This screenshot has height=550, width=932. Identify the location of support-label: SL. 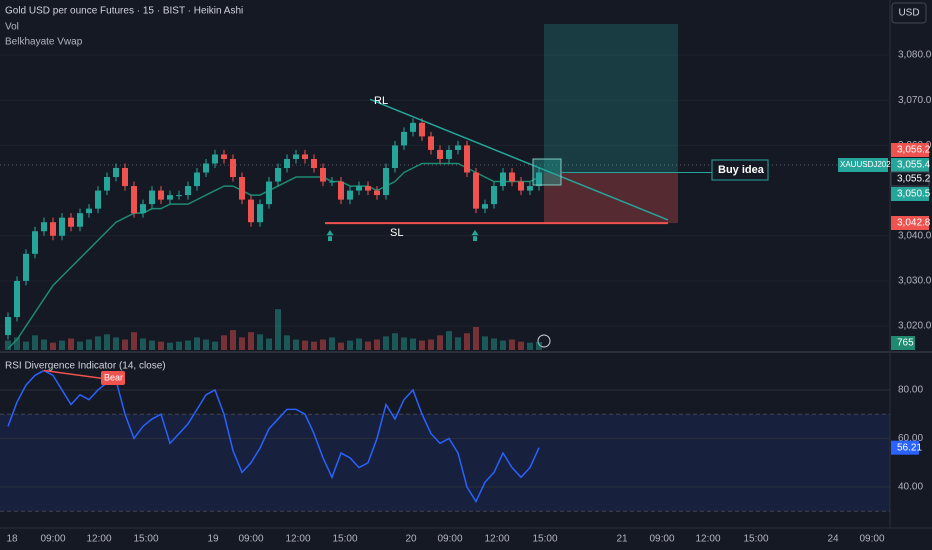
(396, 233).